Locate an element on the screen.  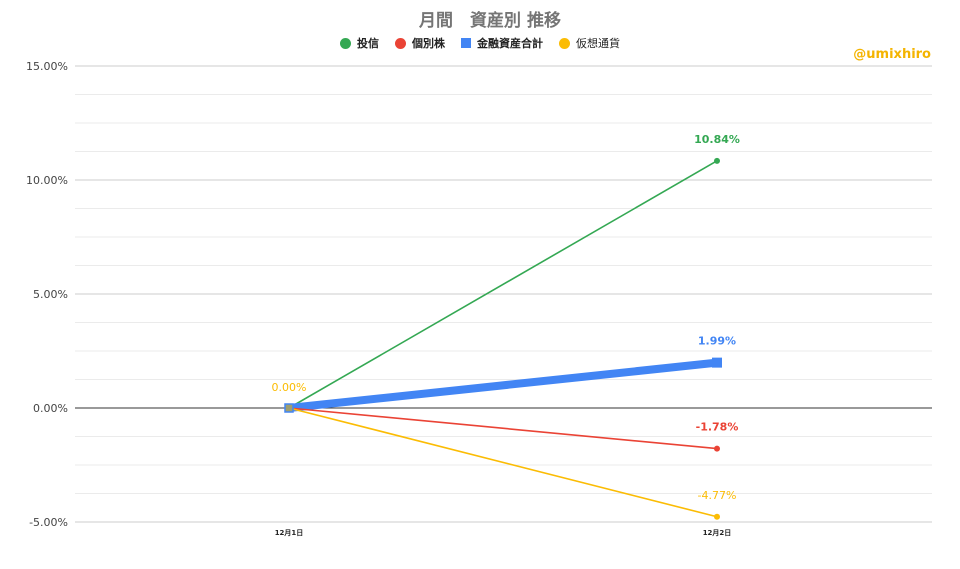
chart-title: 月間 資産別 推移 is located at coordinates (490, 21).